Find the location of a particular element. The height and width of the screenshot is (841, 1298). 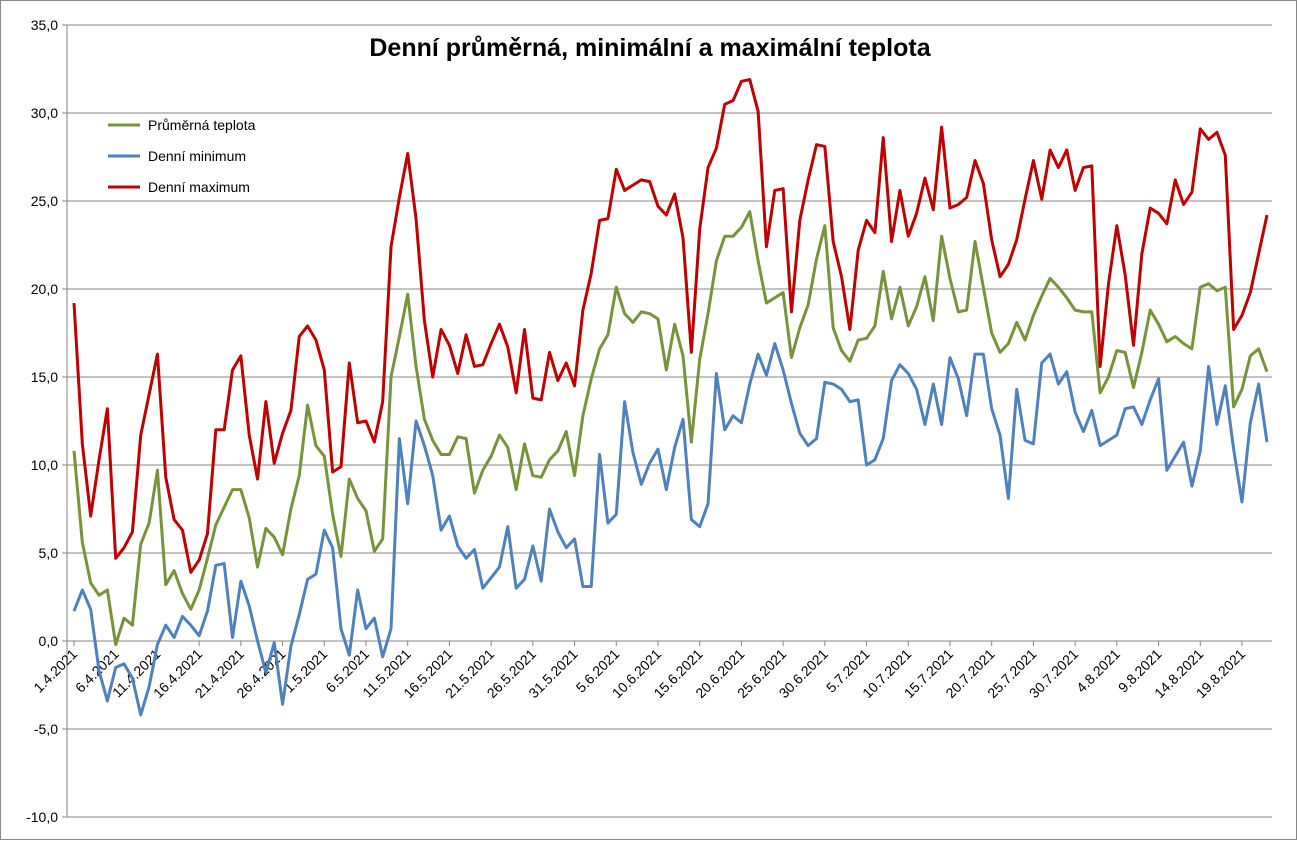

y-tick-label: 5,0 is located at coordinates (49, 553).